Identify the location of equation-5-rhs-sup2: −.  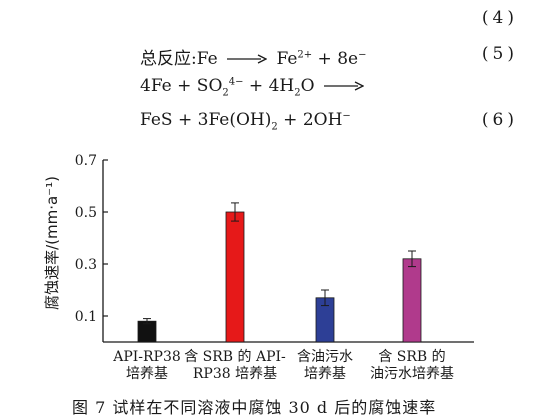
(362, 55).